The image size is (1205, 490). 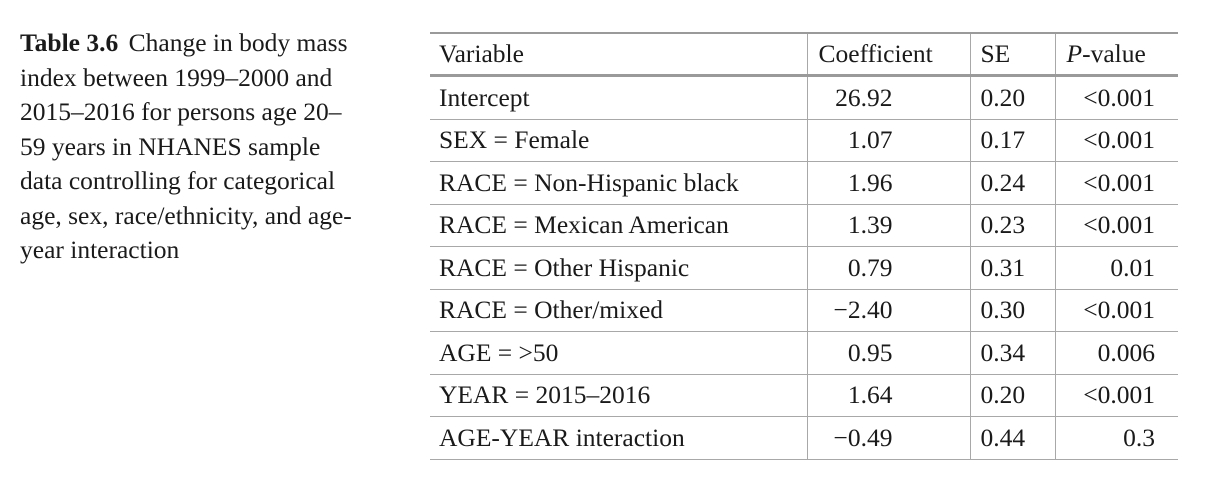 I want to click on cell-se: 0.44, so click(x=1013, y=438).